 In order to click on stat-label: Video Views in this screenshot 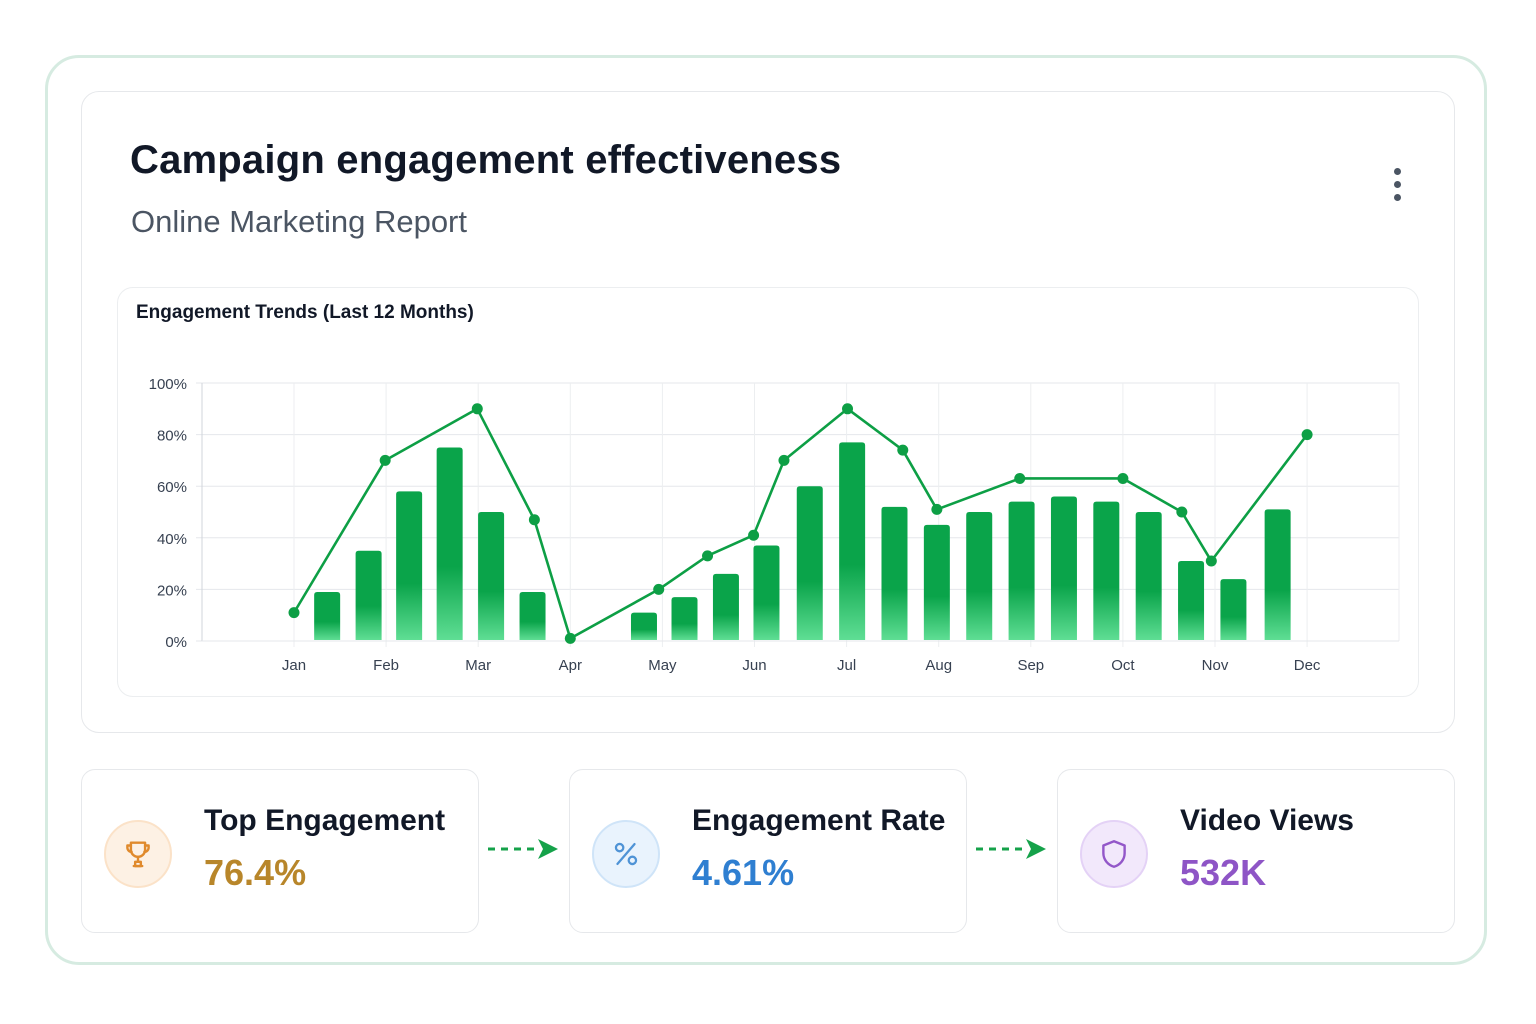, I will do `click(1267, 820)`.